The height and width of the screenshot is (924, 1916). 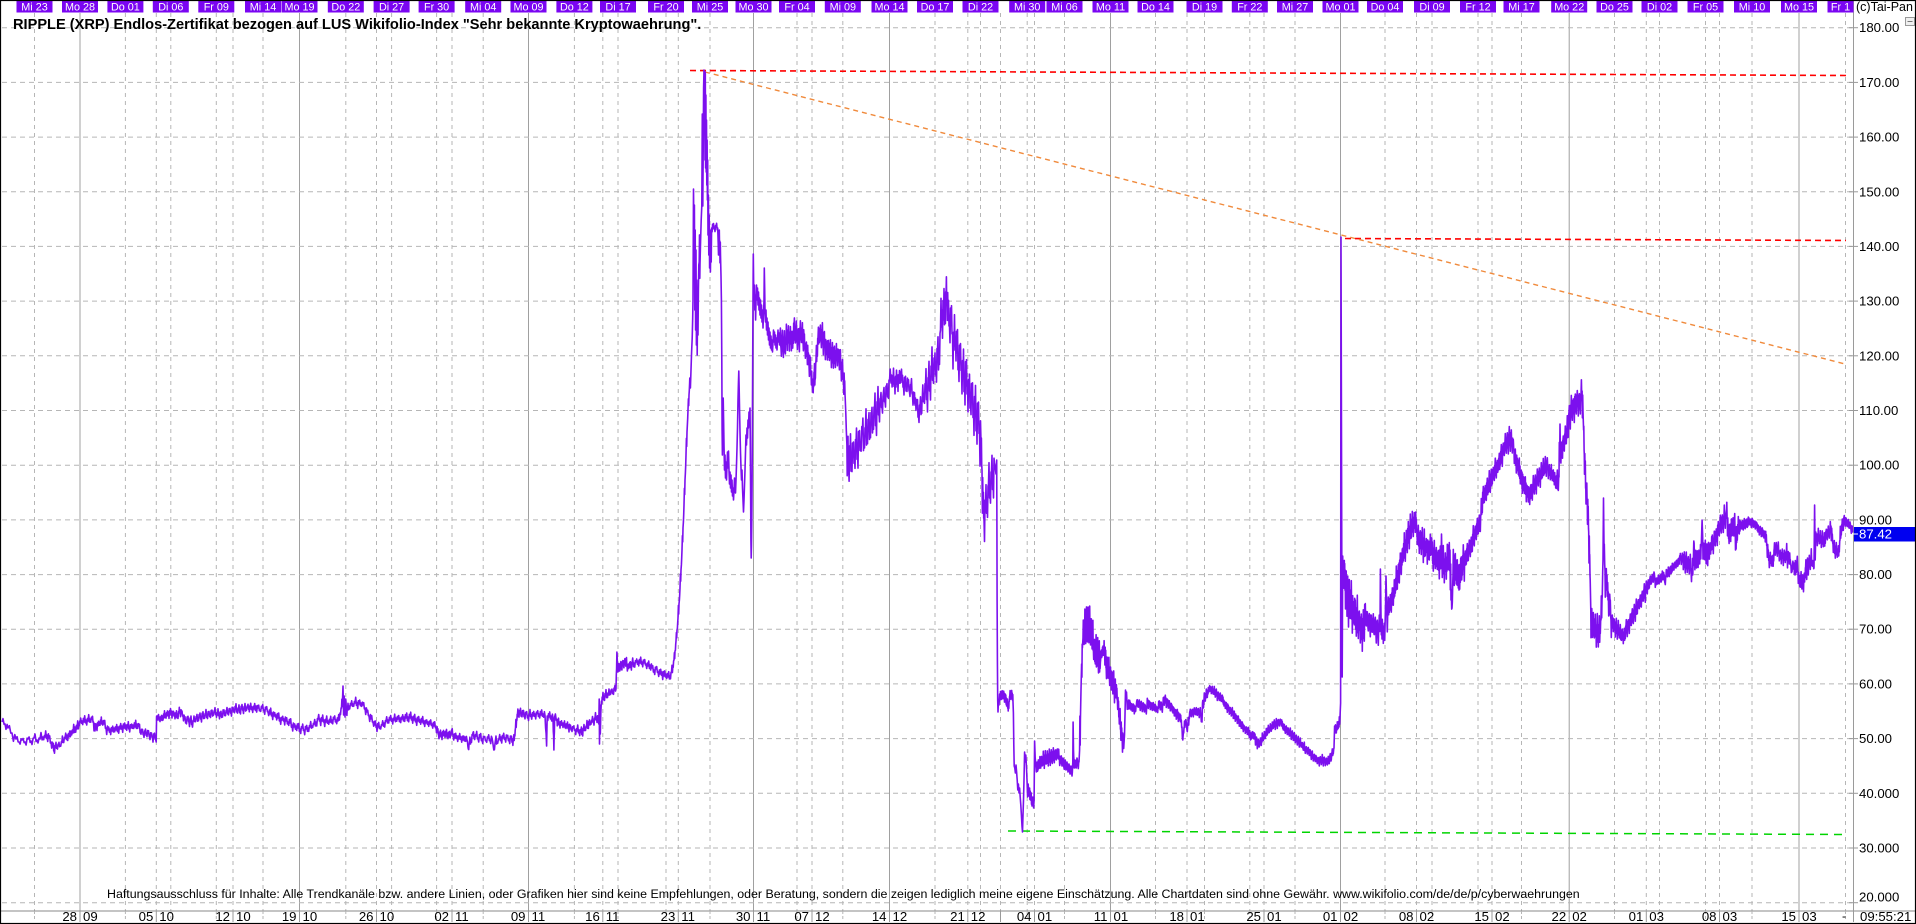 I want to click on svg-text: Di 09, so click(x=1431, y=7).